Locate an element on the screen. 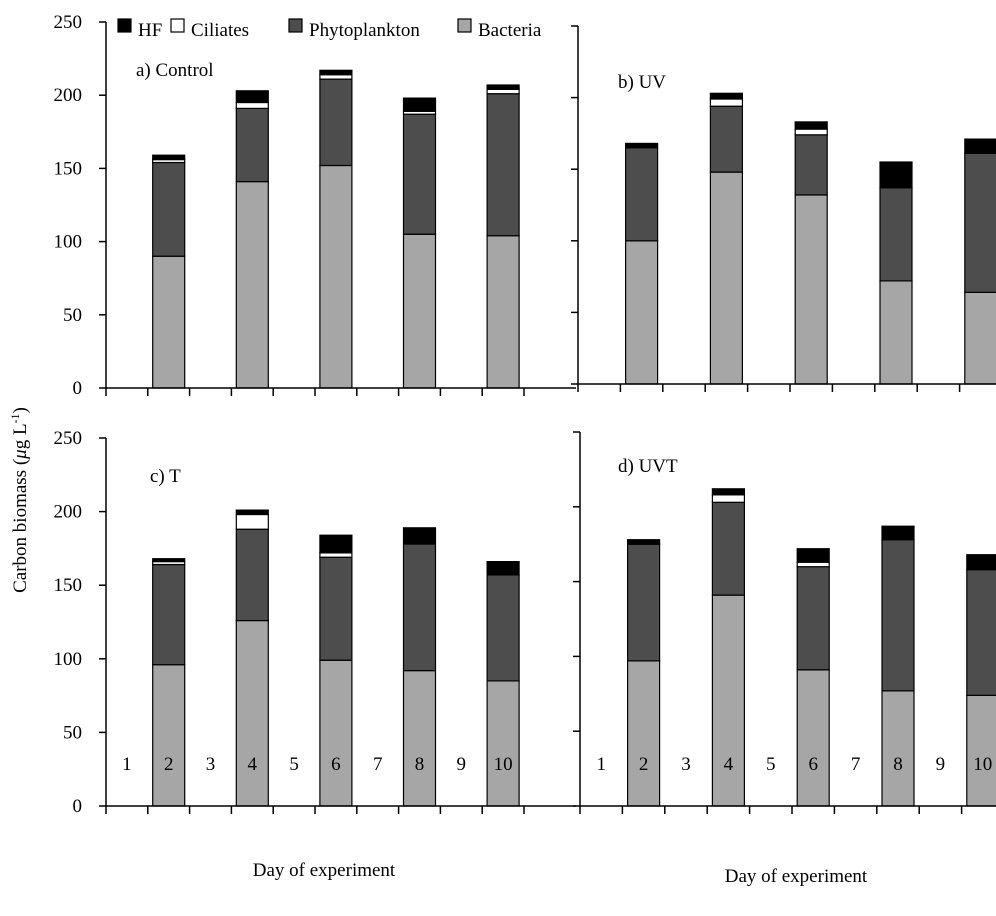 The image size is (996, 916). x-axis-title-right: Day of experiment is located at coordinates (796, 876).